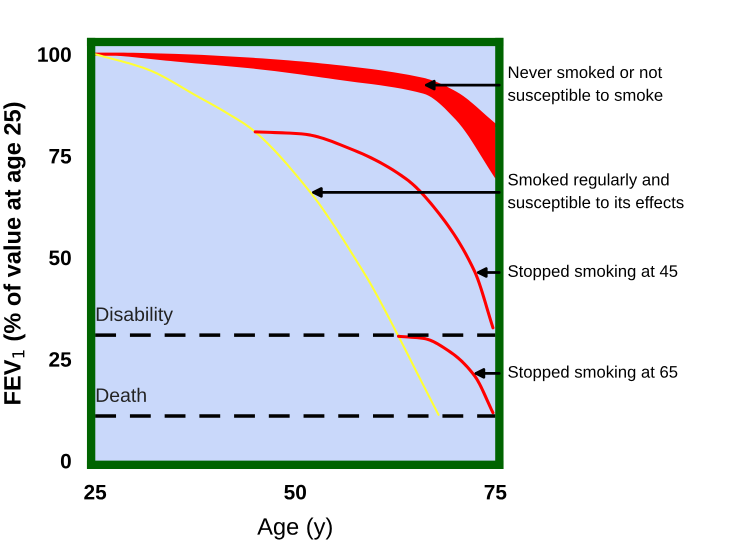 This screenshot has height=560, width=729. I want to click on x-axis-title: Age (y), so click(294, 529).